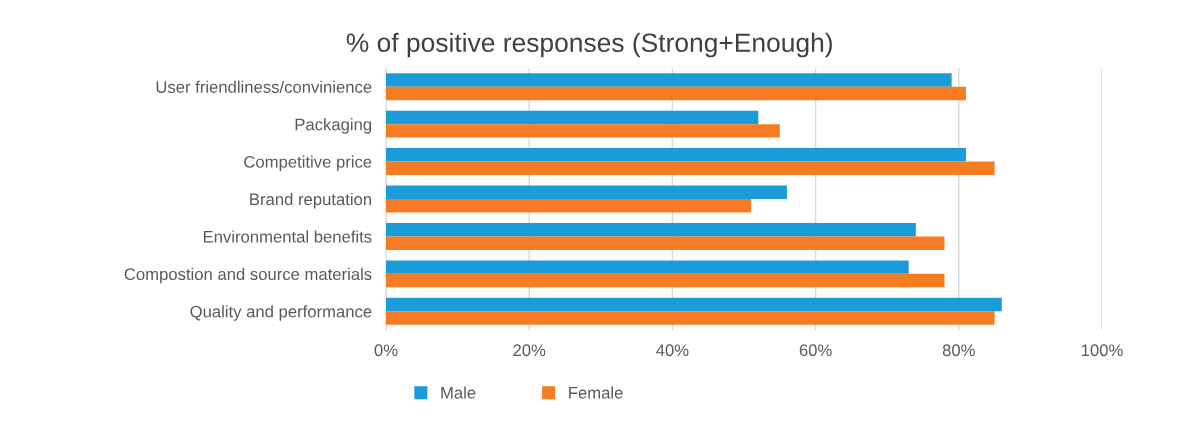 The width and height of the screenshot is (1187, 437). What do you see at coordinates (815, 350) in the screenshot?
I see `x-tick-label: 60%` at bounding box center [815, 350].